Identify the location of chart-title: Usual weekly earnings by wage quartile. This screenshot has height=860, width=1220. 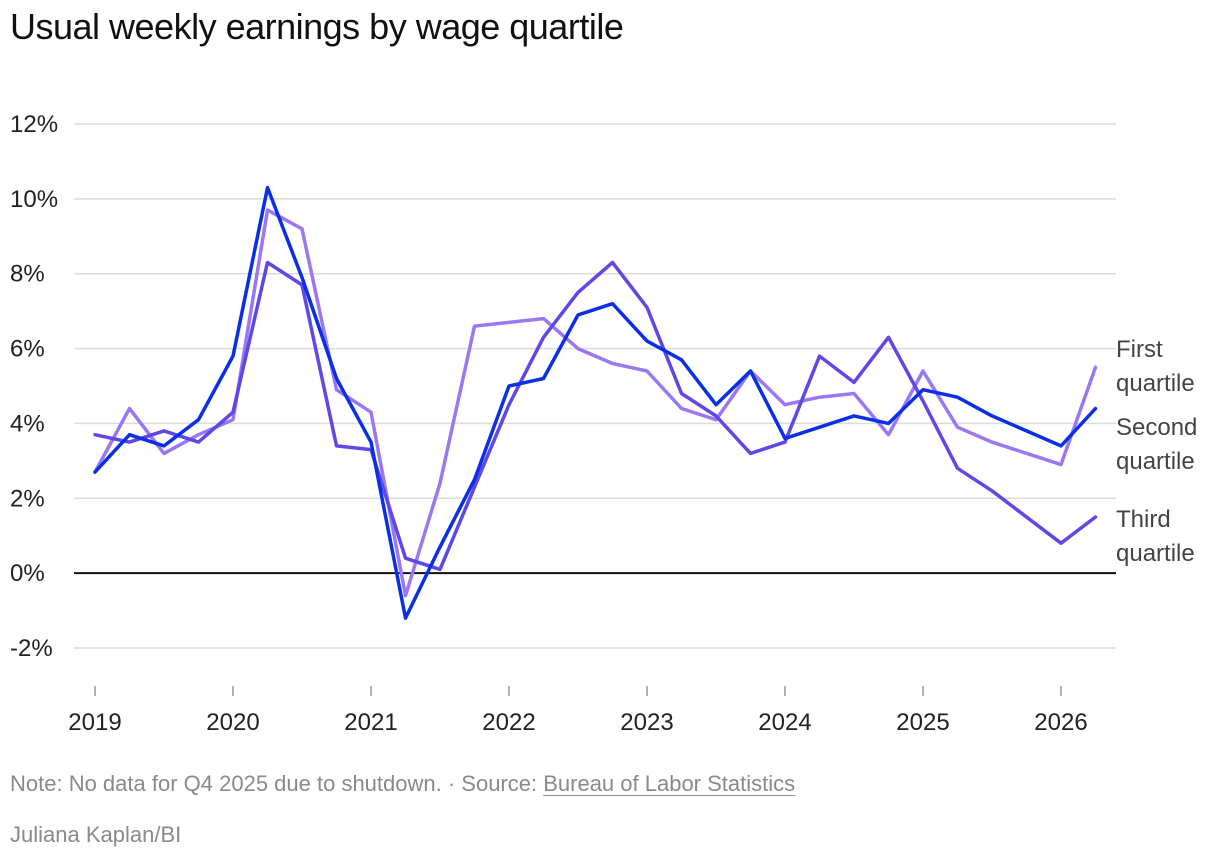
(317, 26).